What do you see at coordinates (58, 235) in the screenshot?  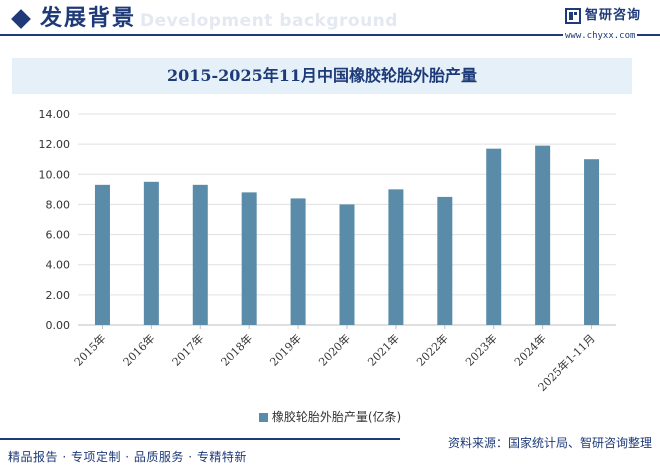 I see `y-tick-label: 6.00` at bounding box center [58, 235].